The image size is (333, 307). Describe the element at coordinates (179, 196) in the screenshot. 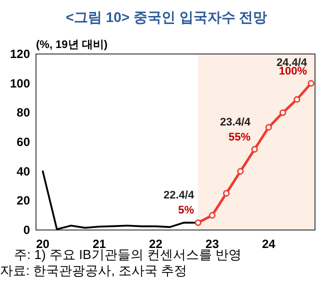

I see `annotation: 22.4/4` at that location.